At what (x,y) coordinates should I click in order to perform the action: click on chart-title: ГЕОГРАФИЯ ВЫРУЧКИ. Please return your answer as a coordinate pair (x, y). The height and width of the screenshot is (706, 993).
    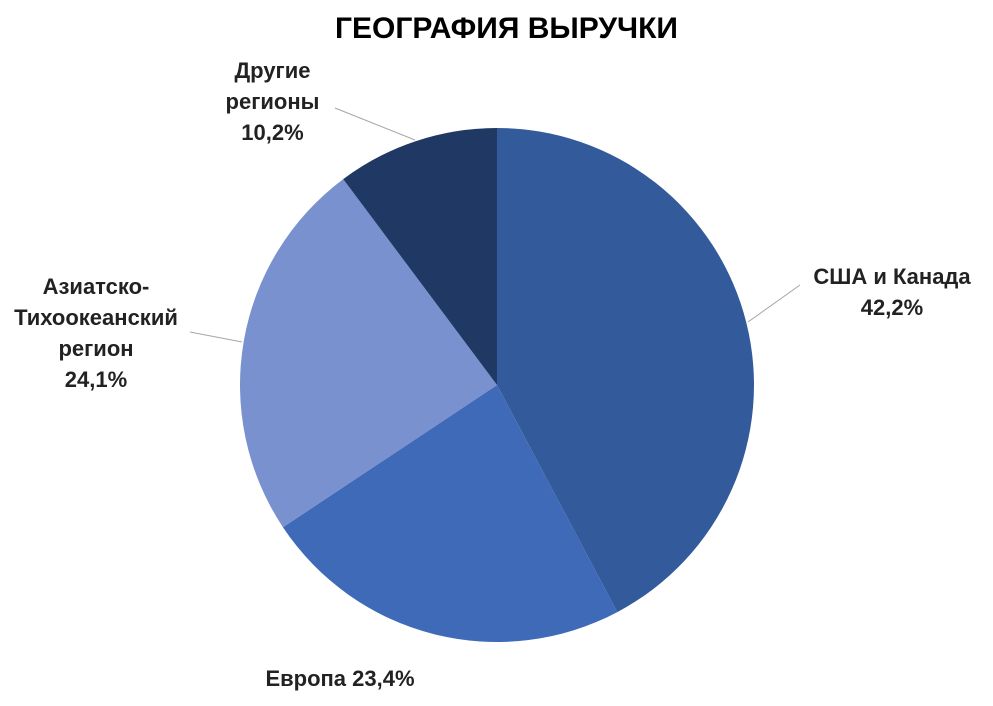
    Looking at the image, I should click on (506, 28).